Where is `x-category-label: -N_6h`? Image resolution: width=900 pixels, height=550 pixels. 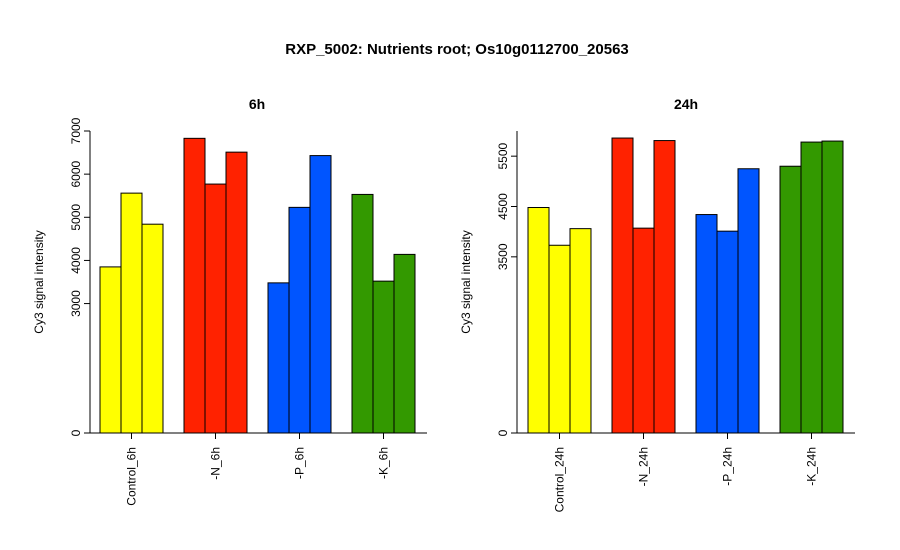
x-category-label: -N_6h is located at coordinates (216, 463).